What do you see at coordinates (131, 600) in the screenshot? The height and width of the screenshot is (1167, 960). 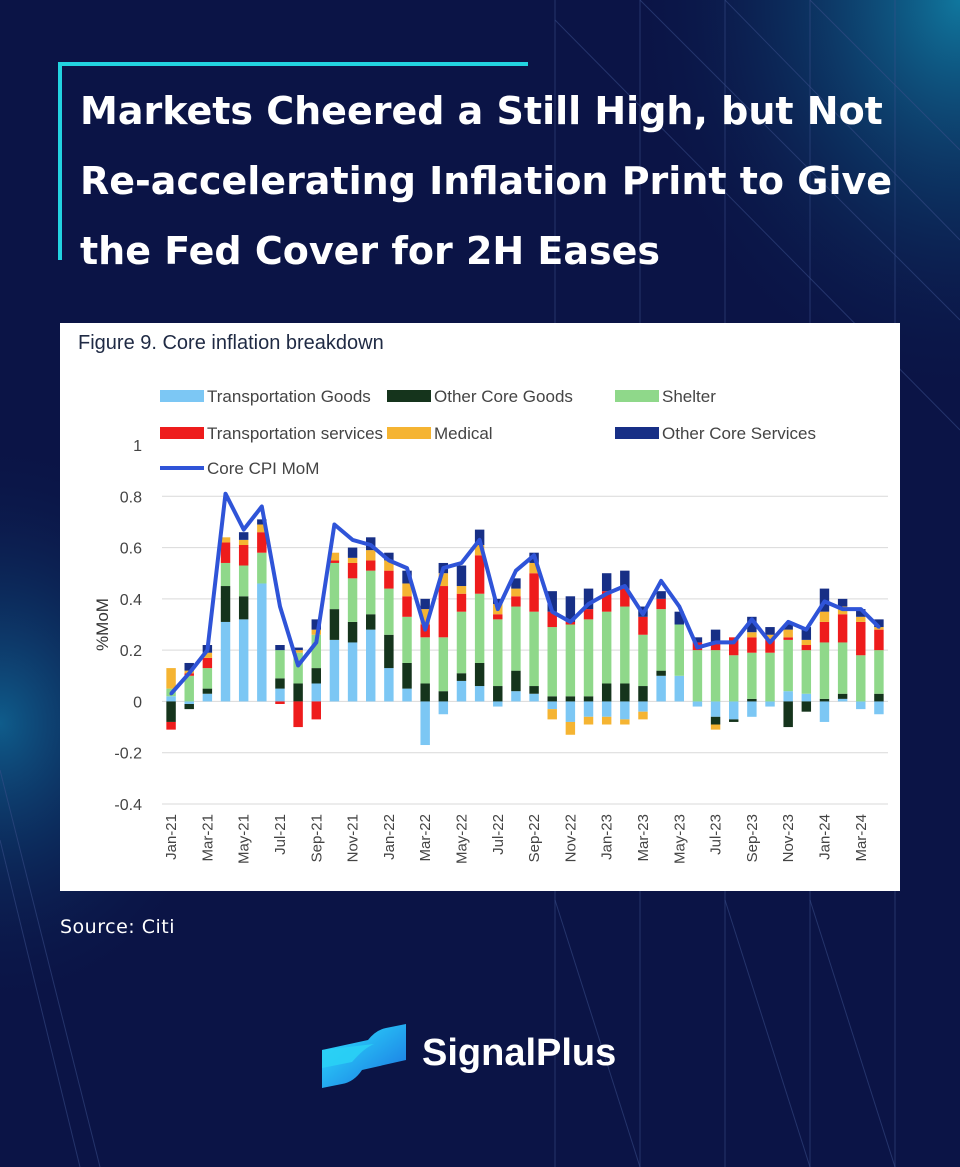 I see `y-tick-label: 0.4` at bounding box center [131, 600].